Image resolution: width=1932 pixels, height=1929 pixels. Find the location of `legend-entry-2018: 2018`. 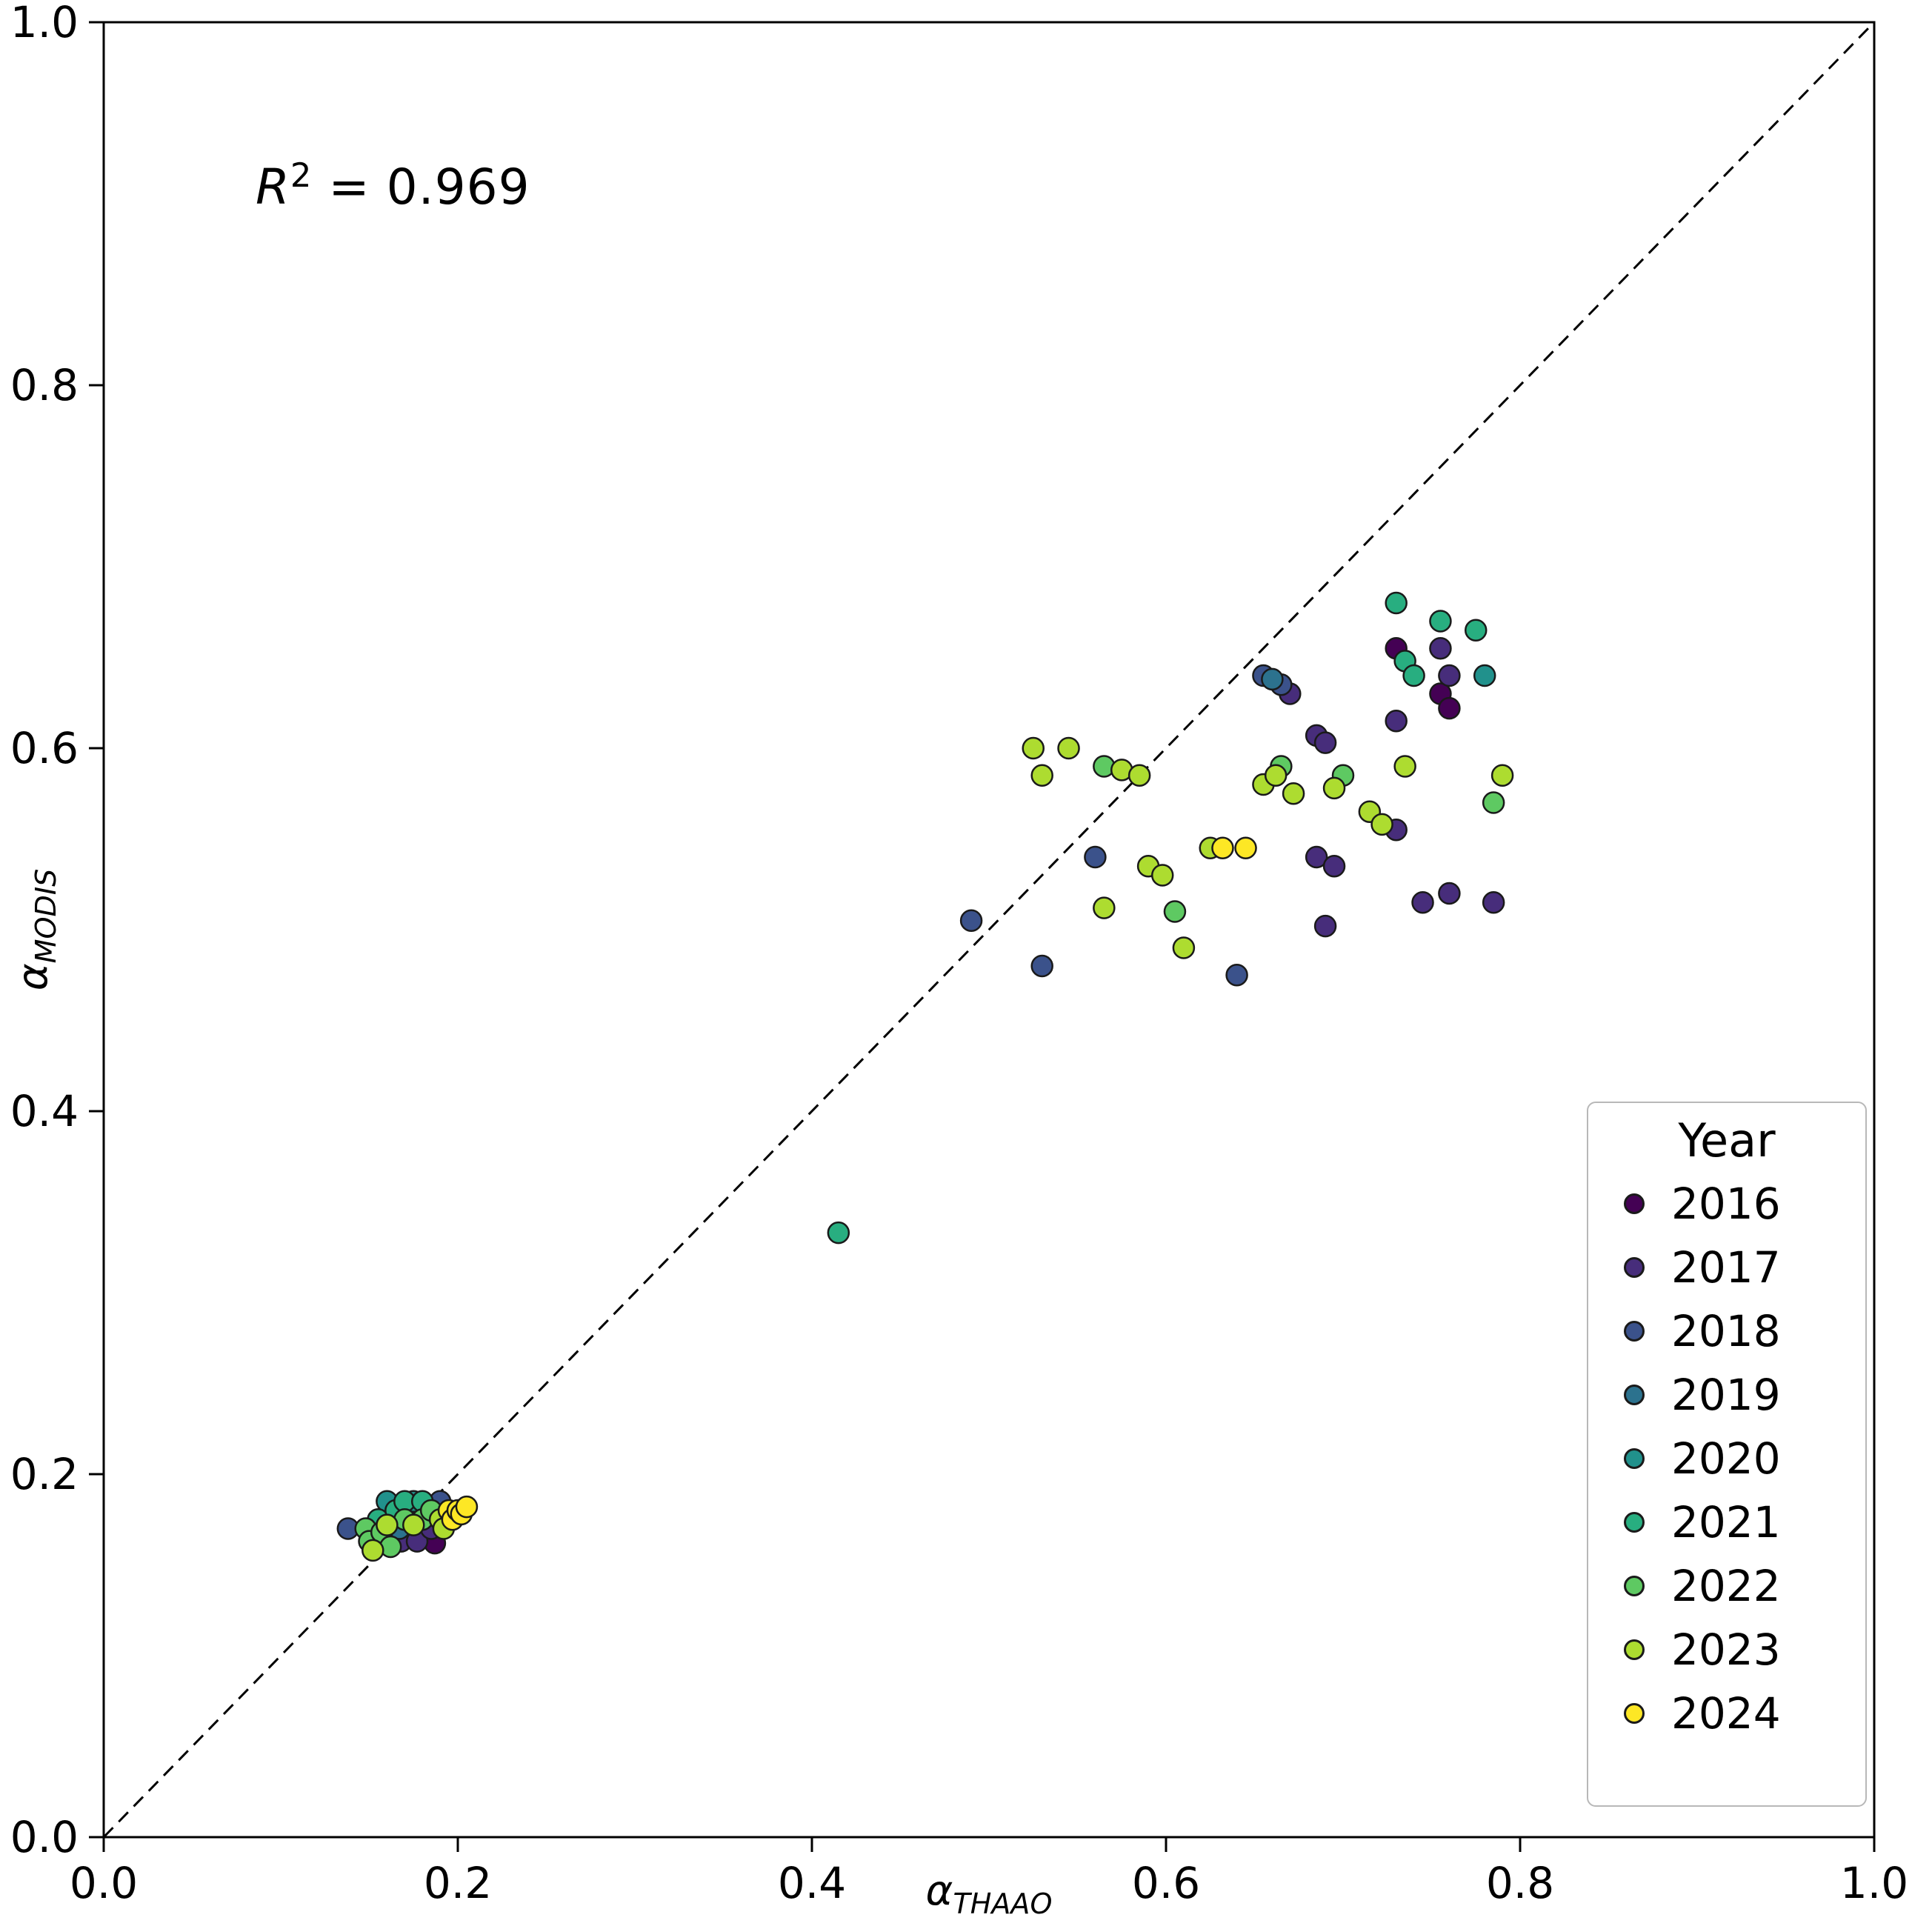

legend-entry-2018: 2018 is located at coordinates (1727, 1331).